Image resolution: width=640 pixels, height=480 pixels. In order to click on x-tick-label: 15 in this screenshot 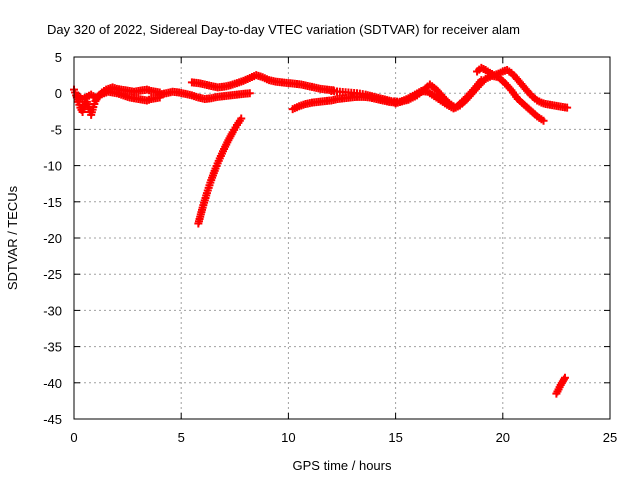, I will do `click(395, 437)`.